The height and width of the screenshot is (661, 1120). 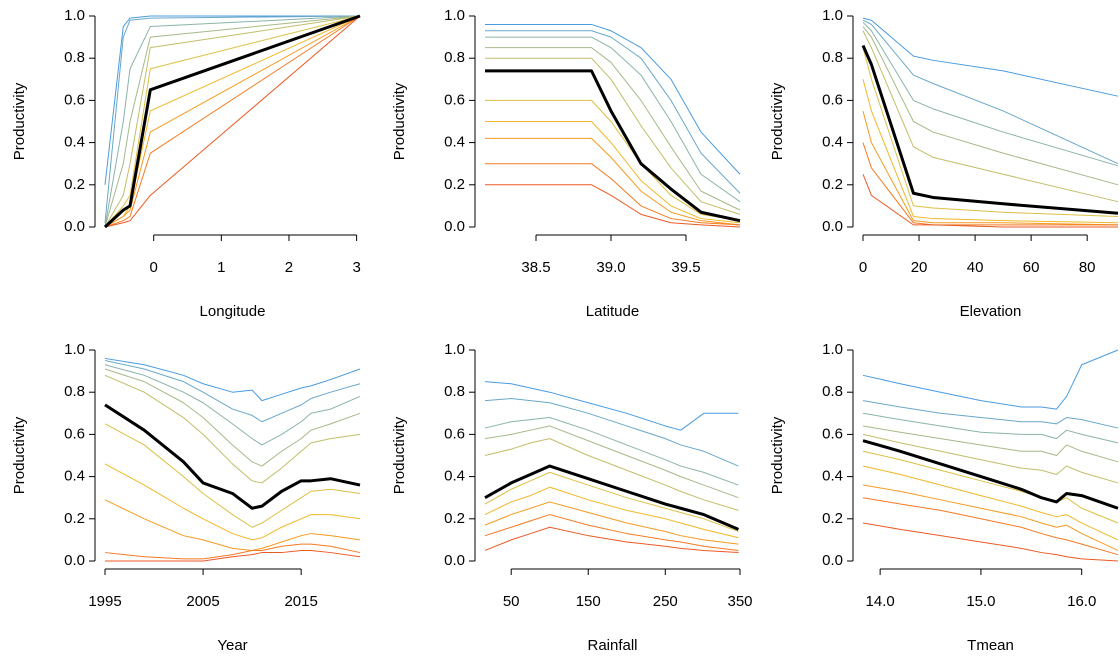 I want to click on x-axis-title: Rainfall, so click(x=612, y=645).